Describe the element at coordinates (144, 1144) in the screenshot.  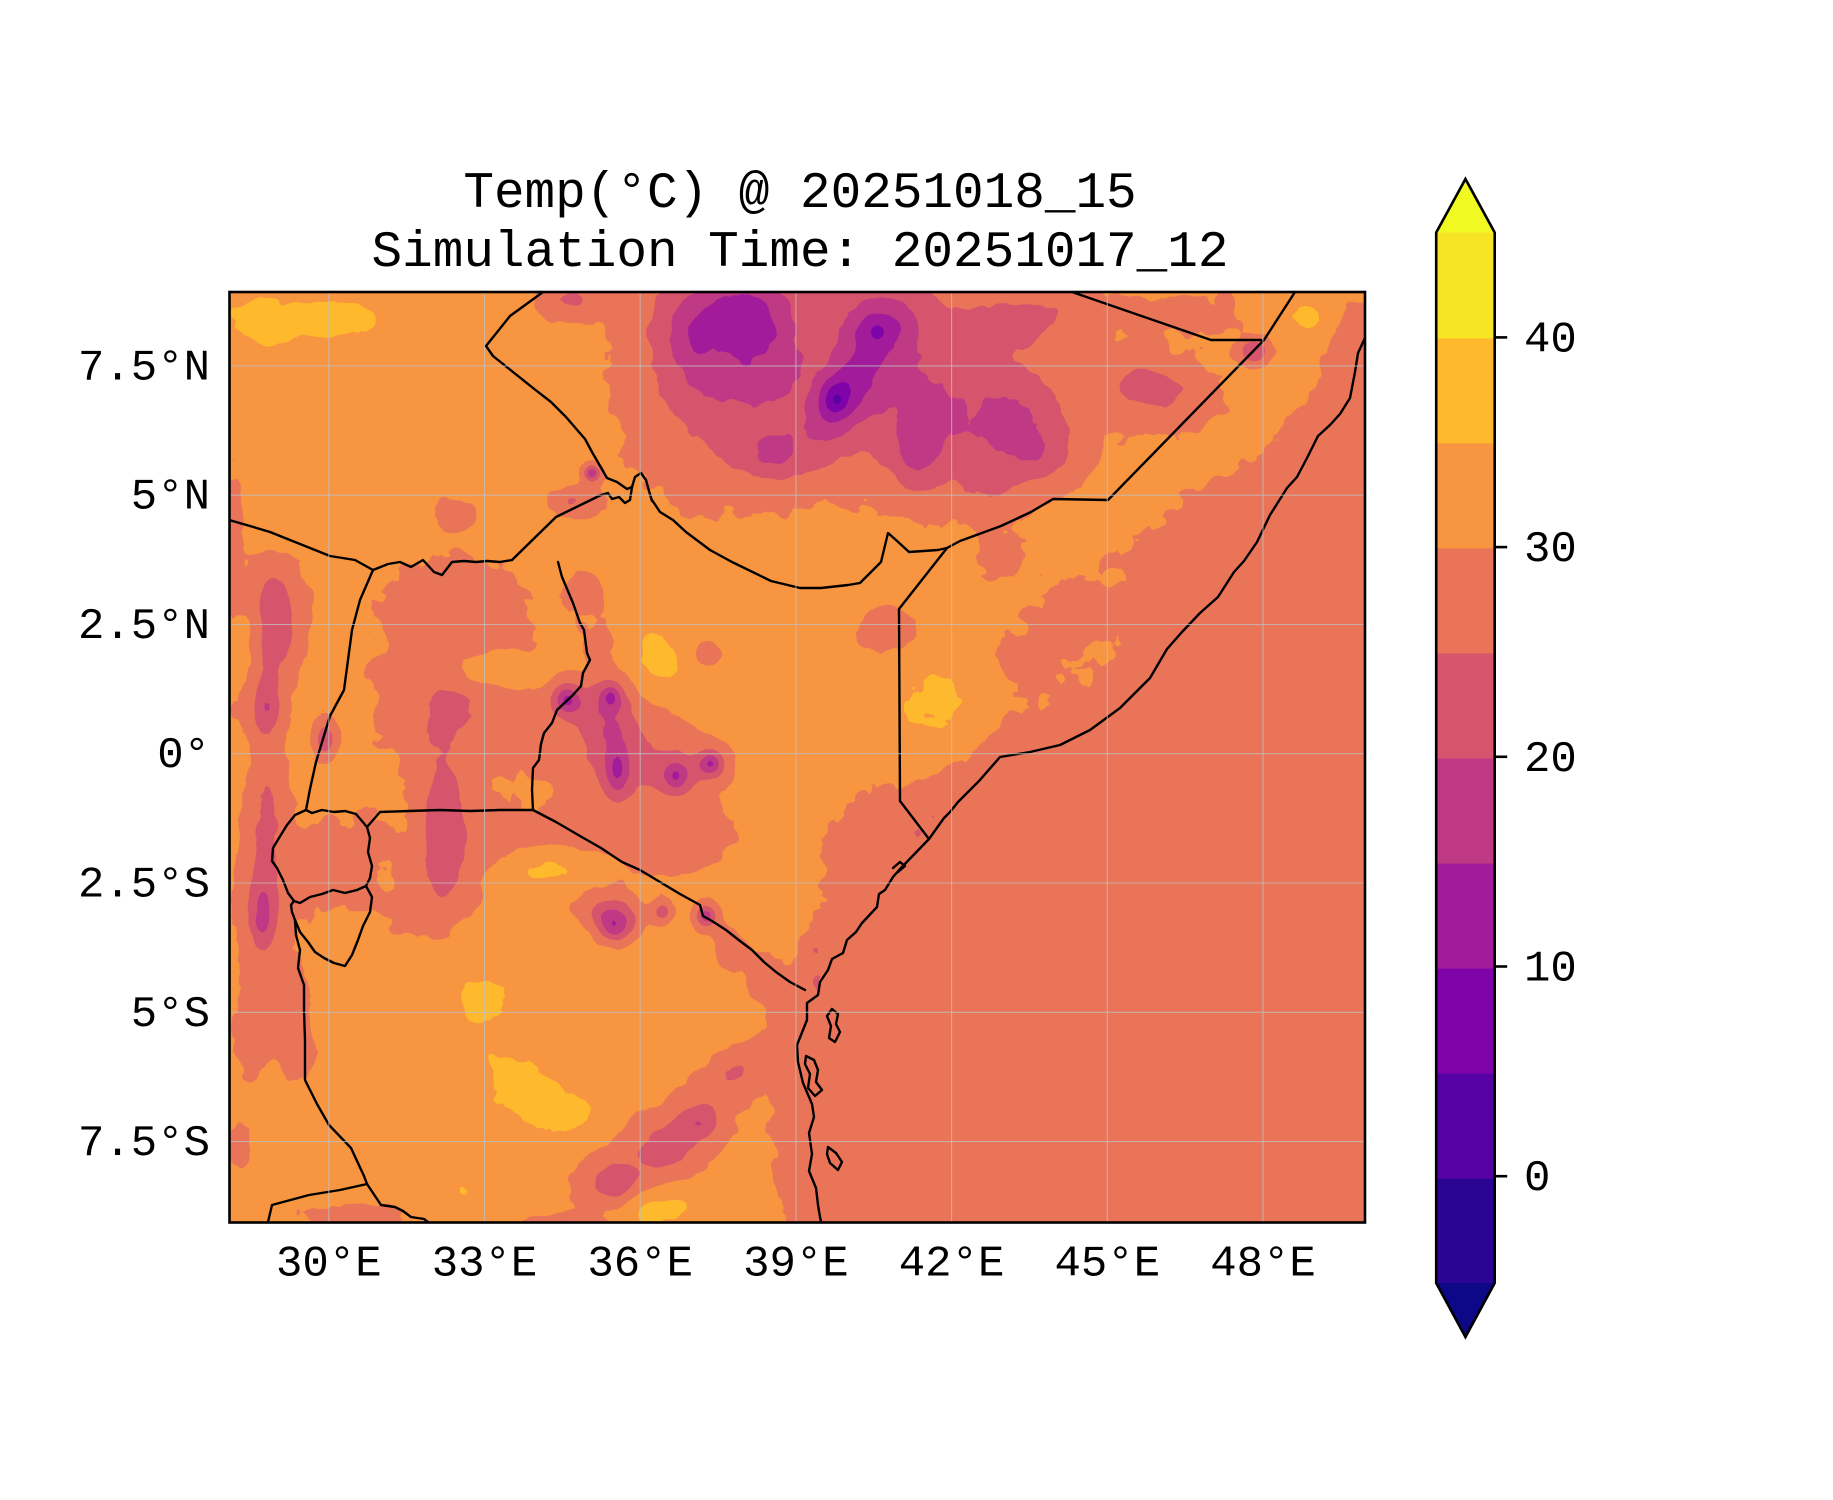
I see `svg-text: 7.5°S` at that location.